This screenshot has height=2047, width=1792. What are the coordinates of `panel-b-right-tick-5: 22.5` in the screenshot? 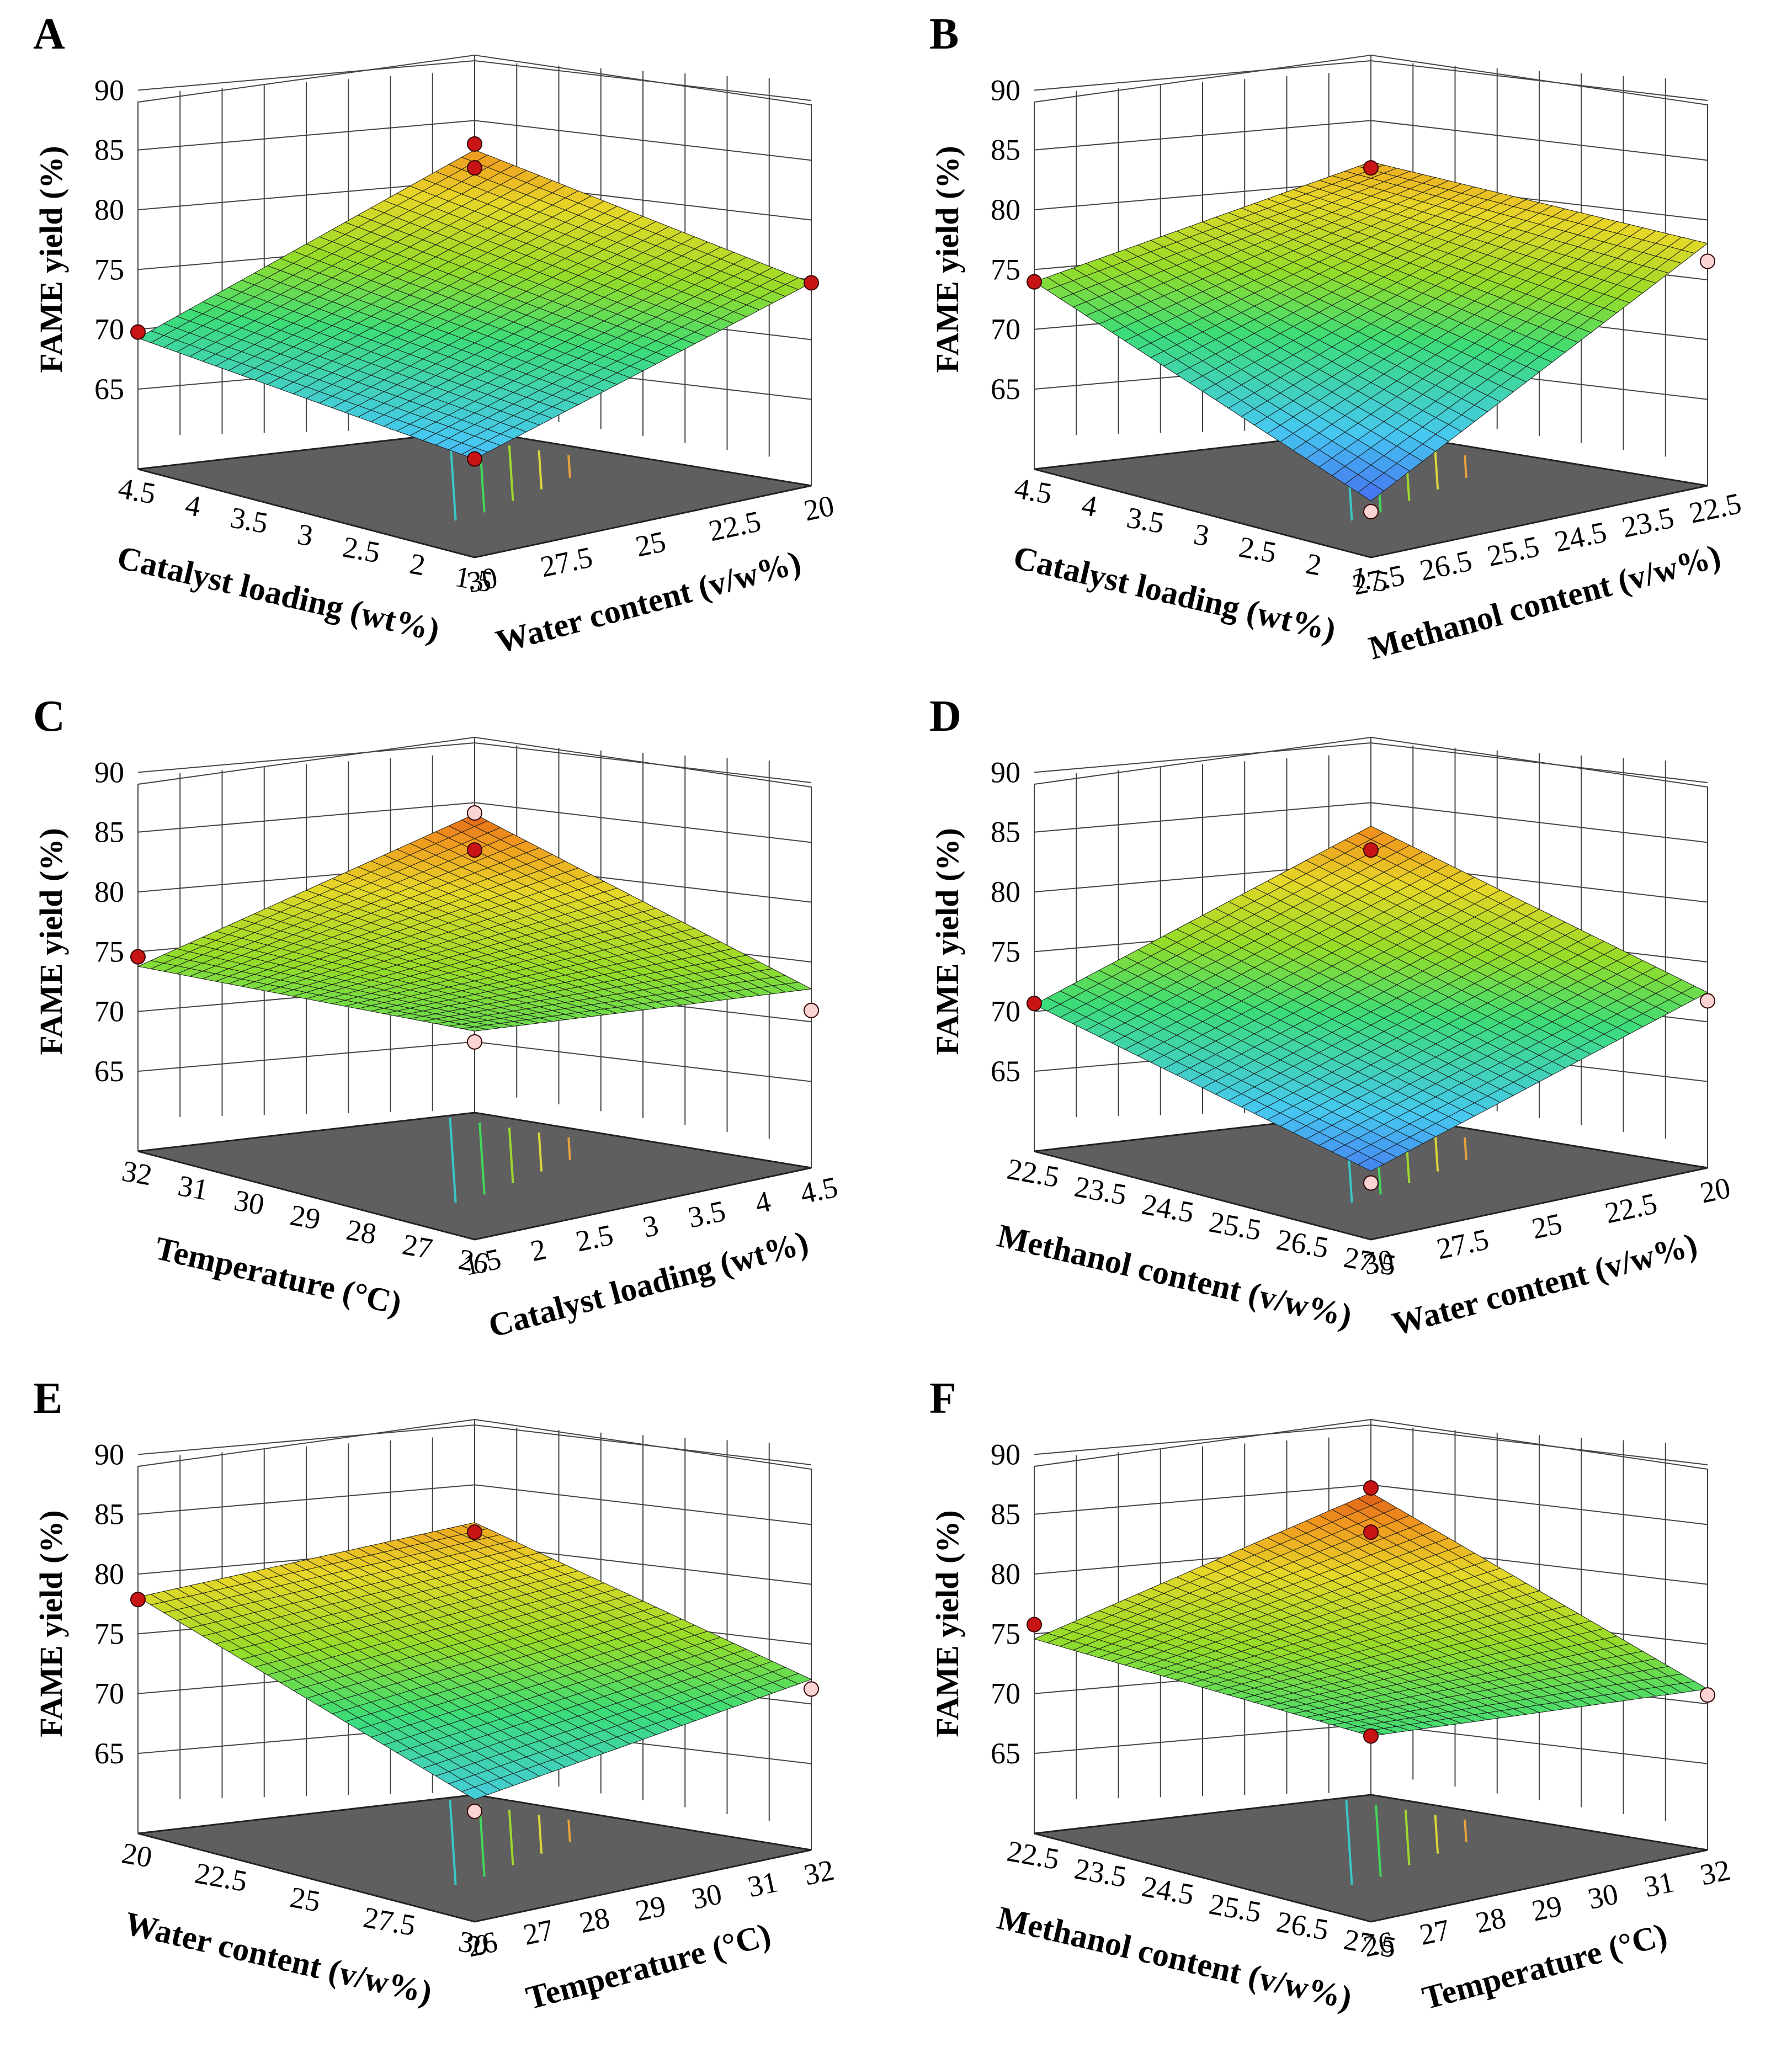 It's located at (1715, 507).